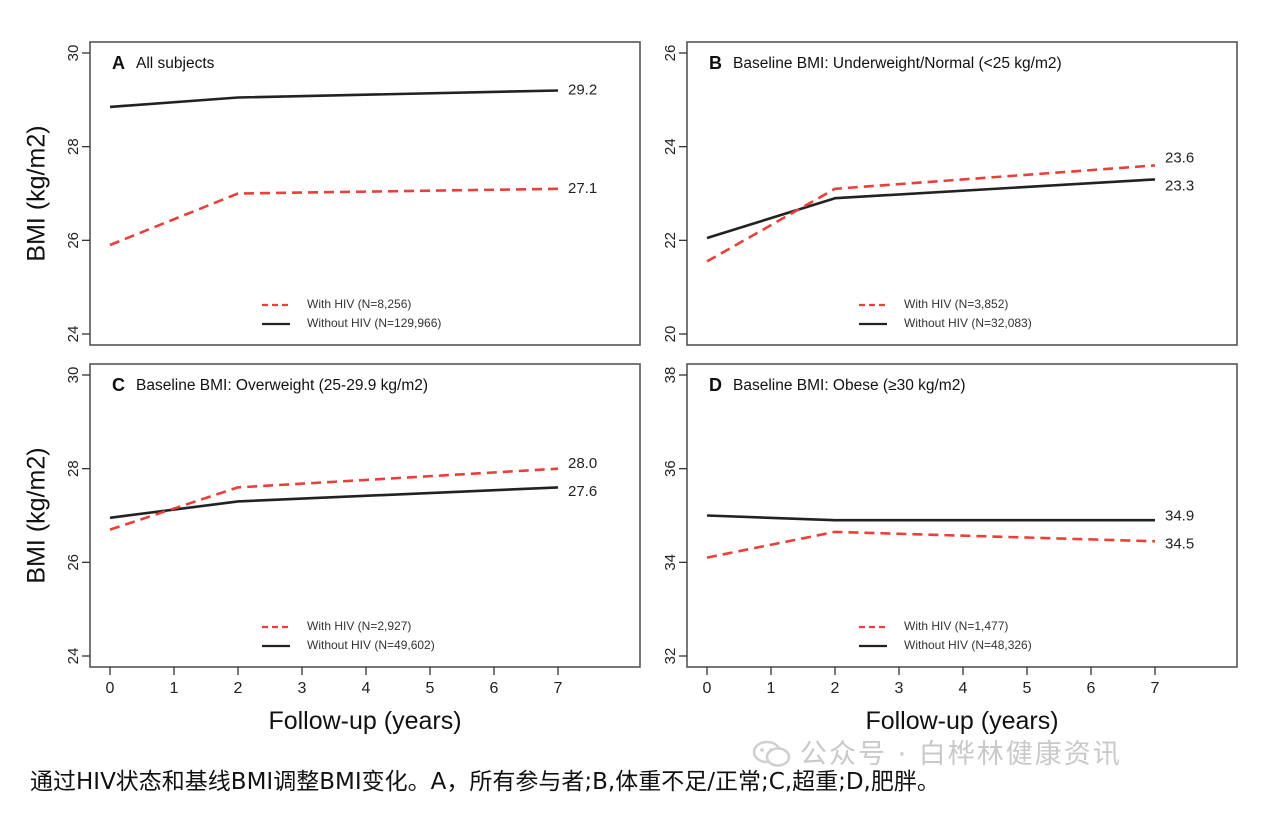 The width and height of the screenshot is (1269, 826). What do you see at coordinates (715, 385) in the screenshot?
I see `panel-letter: D` at bounding box center [715, 385].